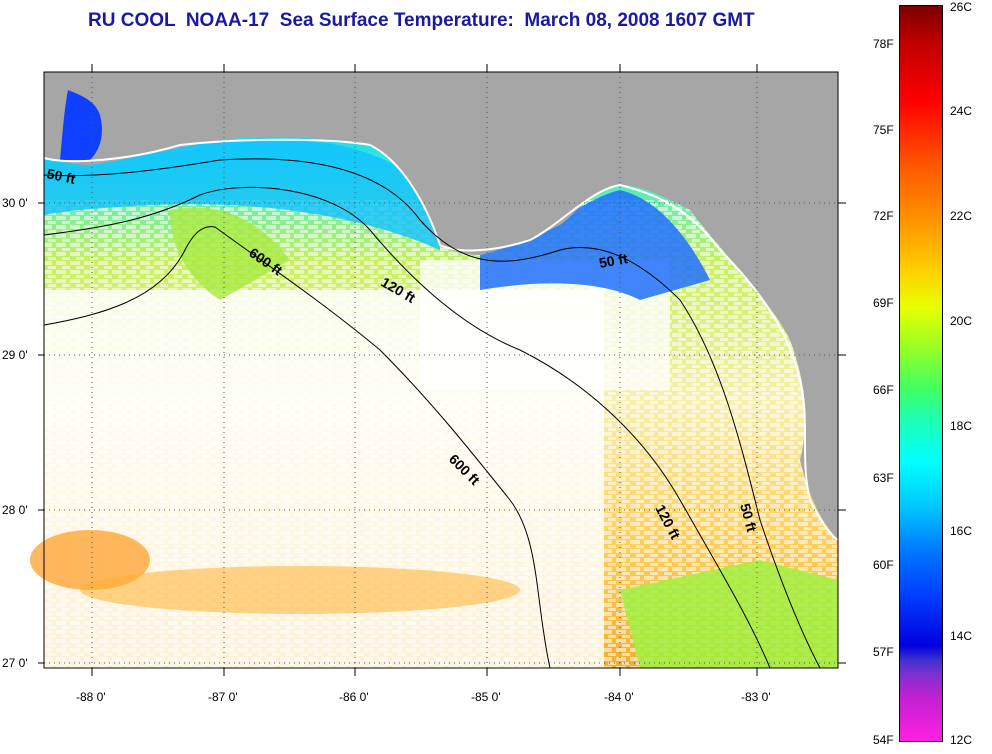 The height and width of the screenshot is (754, 992). I want to click on contour-label-50b: 50 ft, so click(613, 260).